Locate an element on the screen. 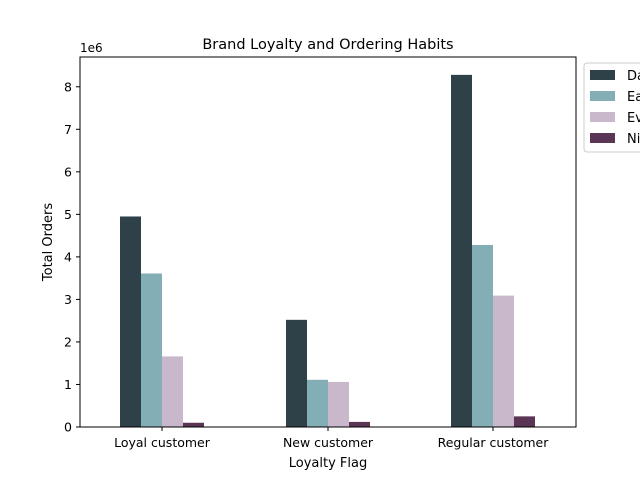 This screenshot has height=480, width=640. legend-label: Ea is located at coordinates (633, 97).